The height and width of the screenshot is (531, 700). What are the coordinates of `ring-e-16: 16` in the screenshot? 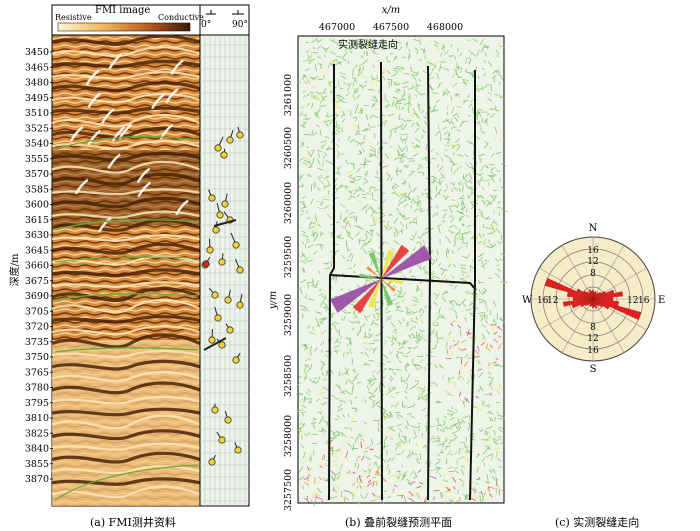 It's located at (644, 301).